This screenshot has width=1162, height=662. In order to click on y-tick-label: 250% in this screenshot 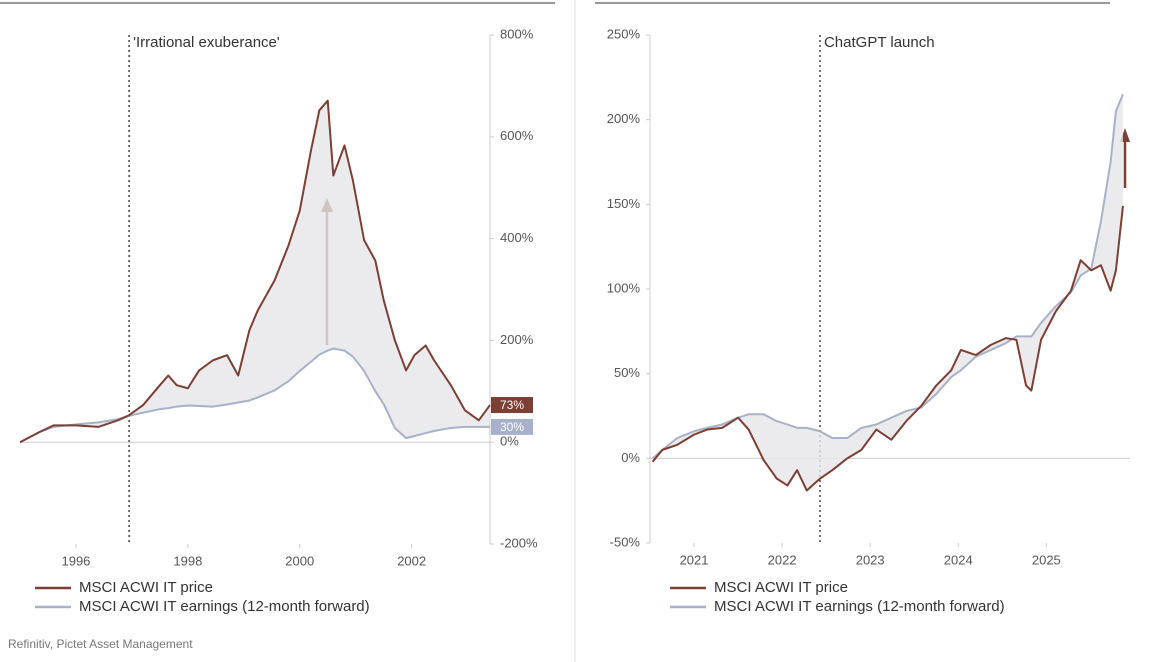, I will do `click(624, 33)`.